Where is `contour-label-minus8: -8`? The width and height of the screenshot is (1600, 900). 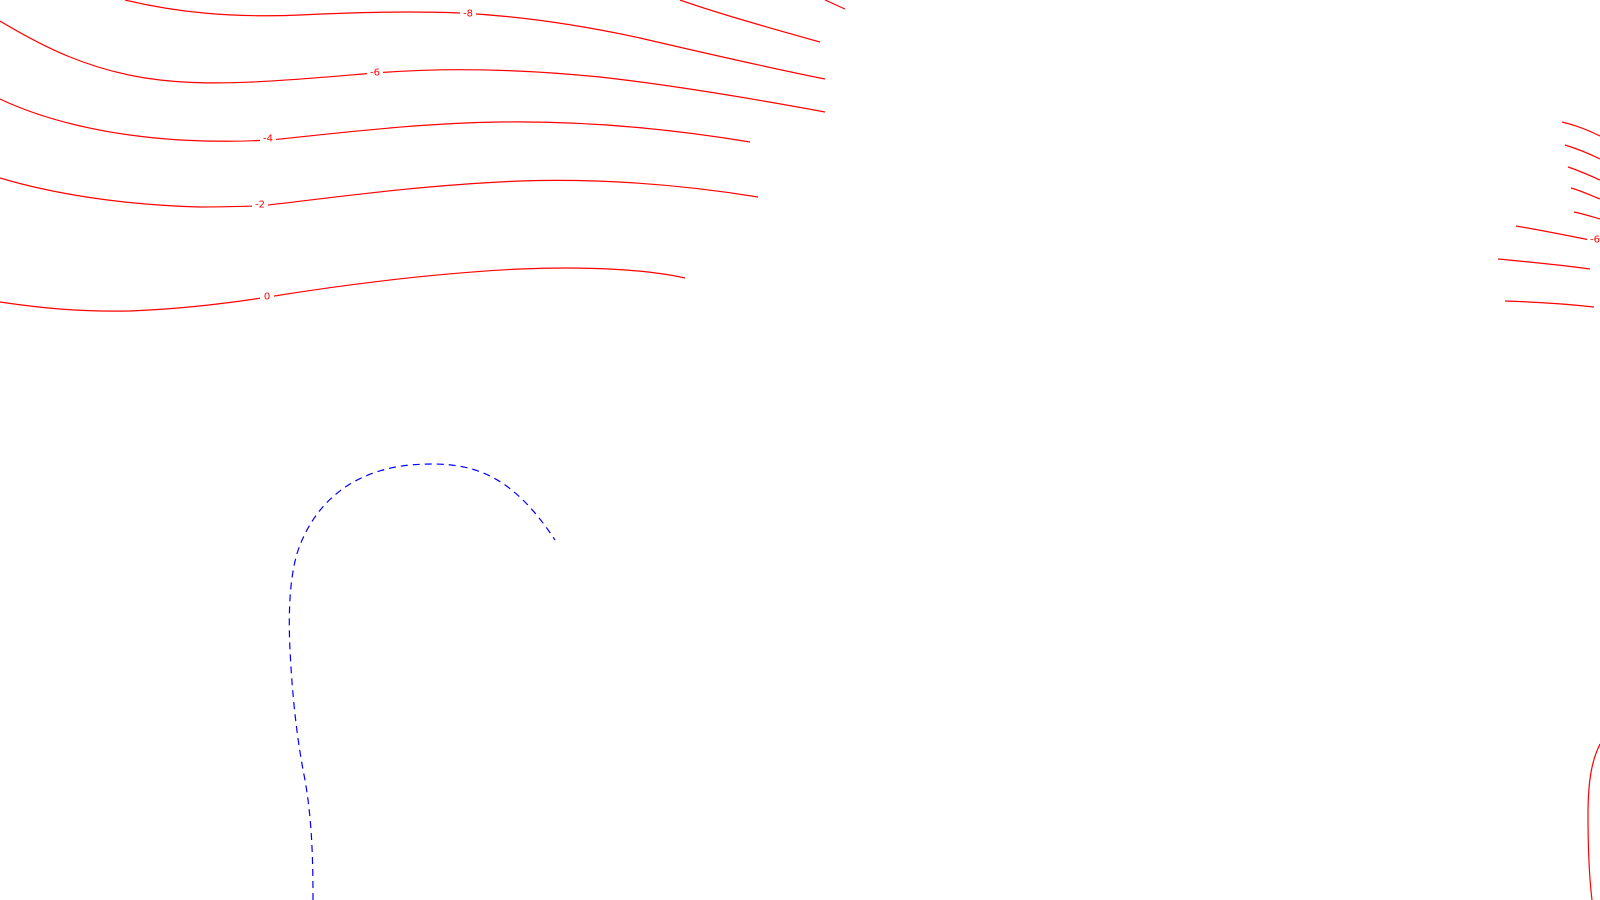
contour-label-minus8: -8 is located at coordinates (468, 13).